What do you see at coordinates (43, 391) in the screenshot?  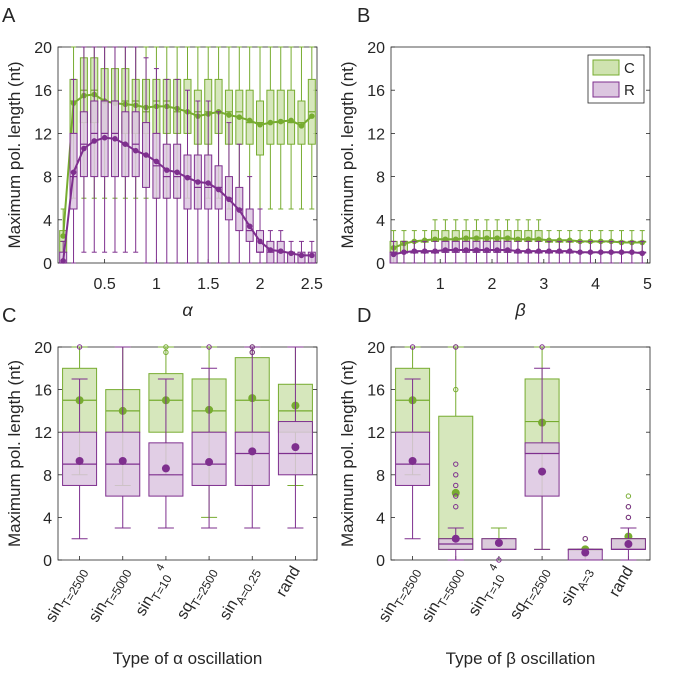 I see `panel-c-ytick-label: 16` at bounding box center [43, 391].